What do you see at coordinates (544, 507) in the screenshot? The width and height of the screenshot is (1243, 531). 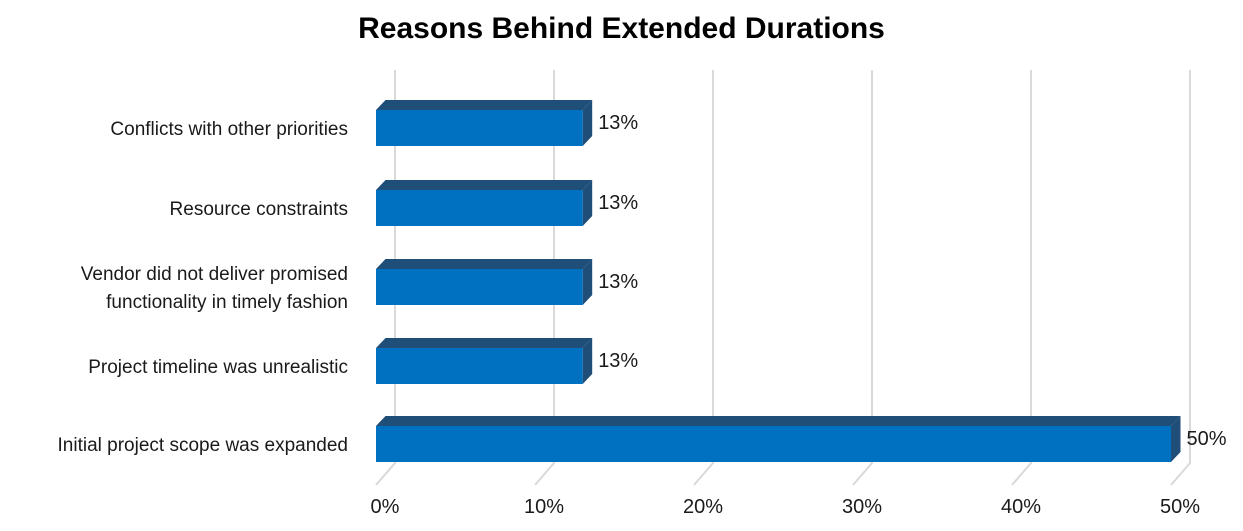 I see `x-tick-label: 10%` at bounding box center [544, 507].